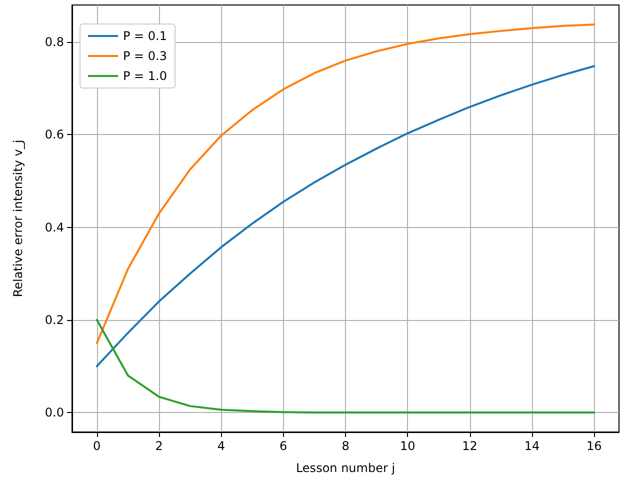  What do you see at coordinates (159, 446) in the screenshot?
I see `x-tick-label: 2` at bounding box center [159, 446].